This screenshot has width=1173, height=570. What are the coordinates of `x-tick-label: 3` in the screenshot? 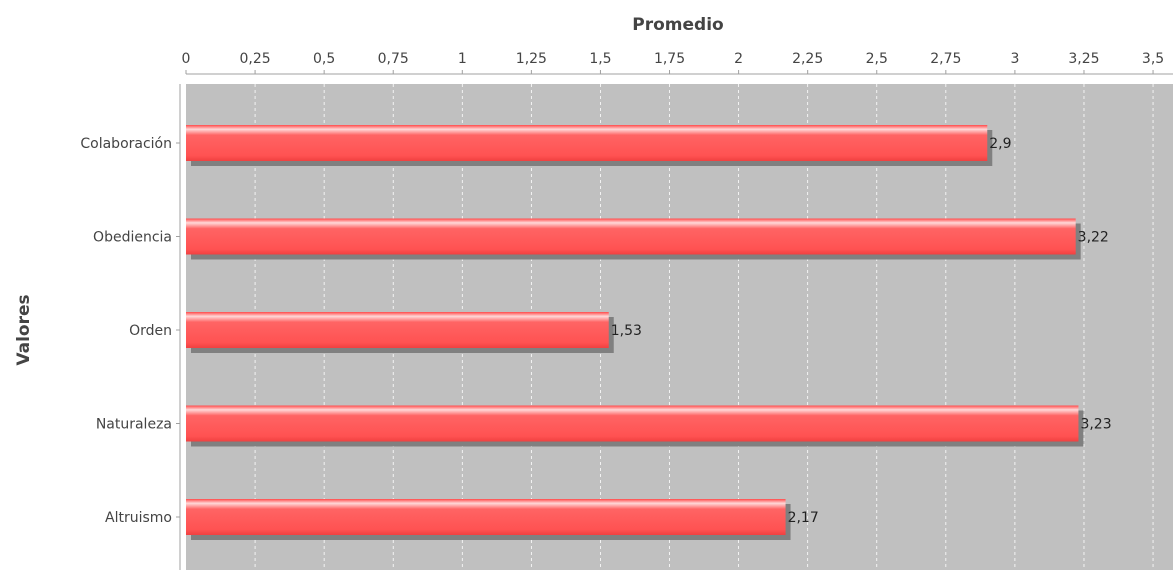 It's located at (1014, 59).